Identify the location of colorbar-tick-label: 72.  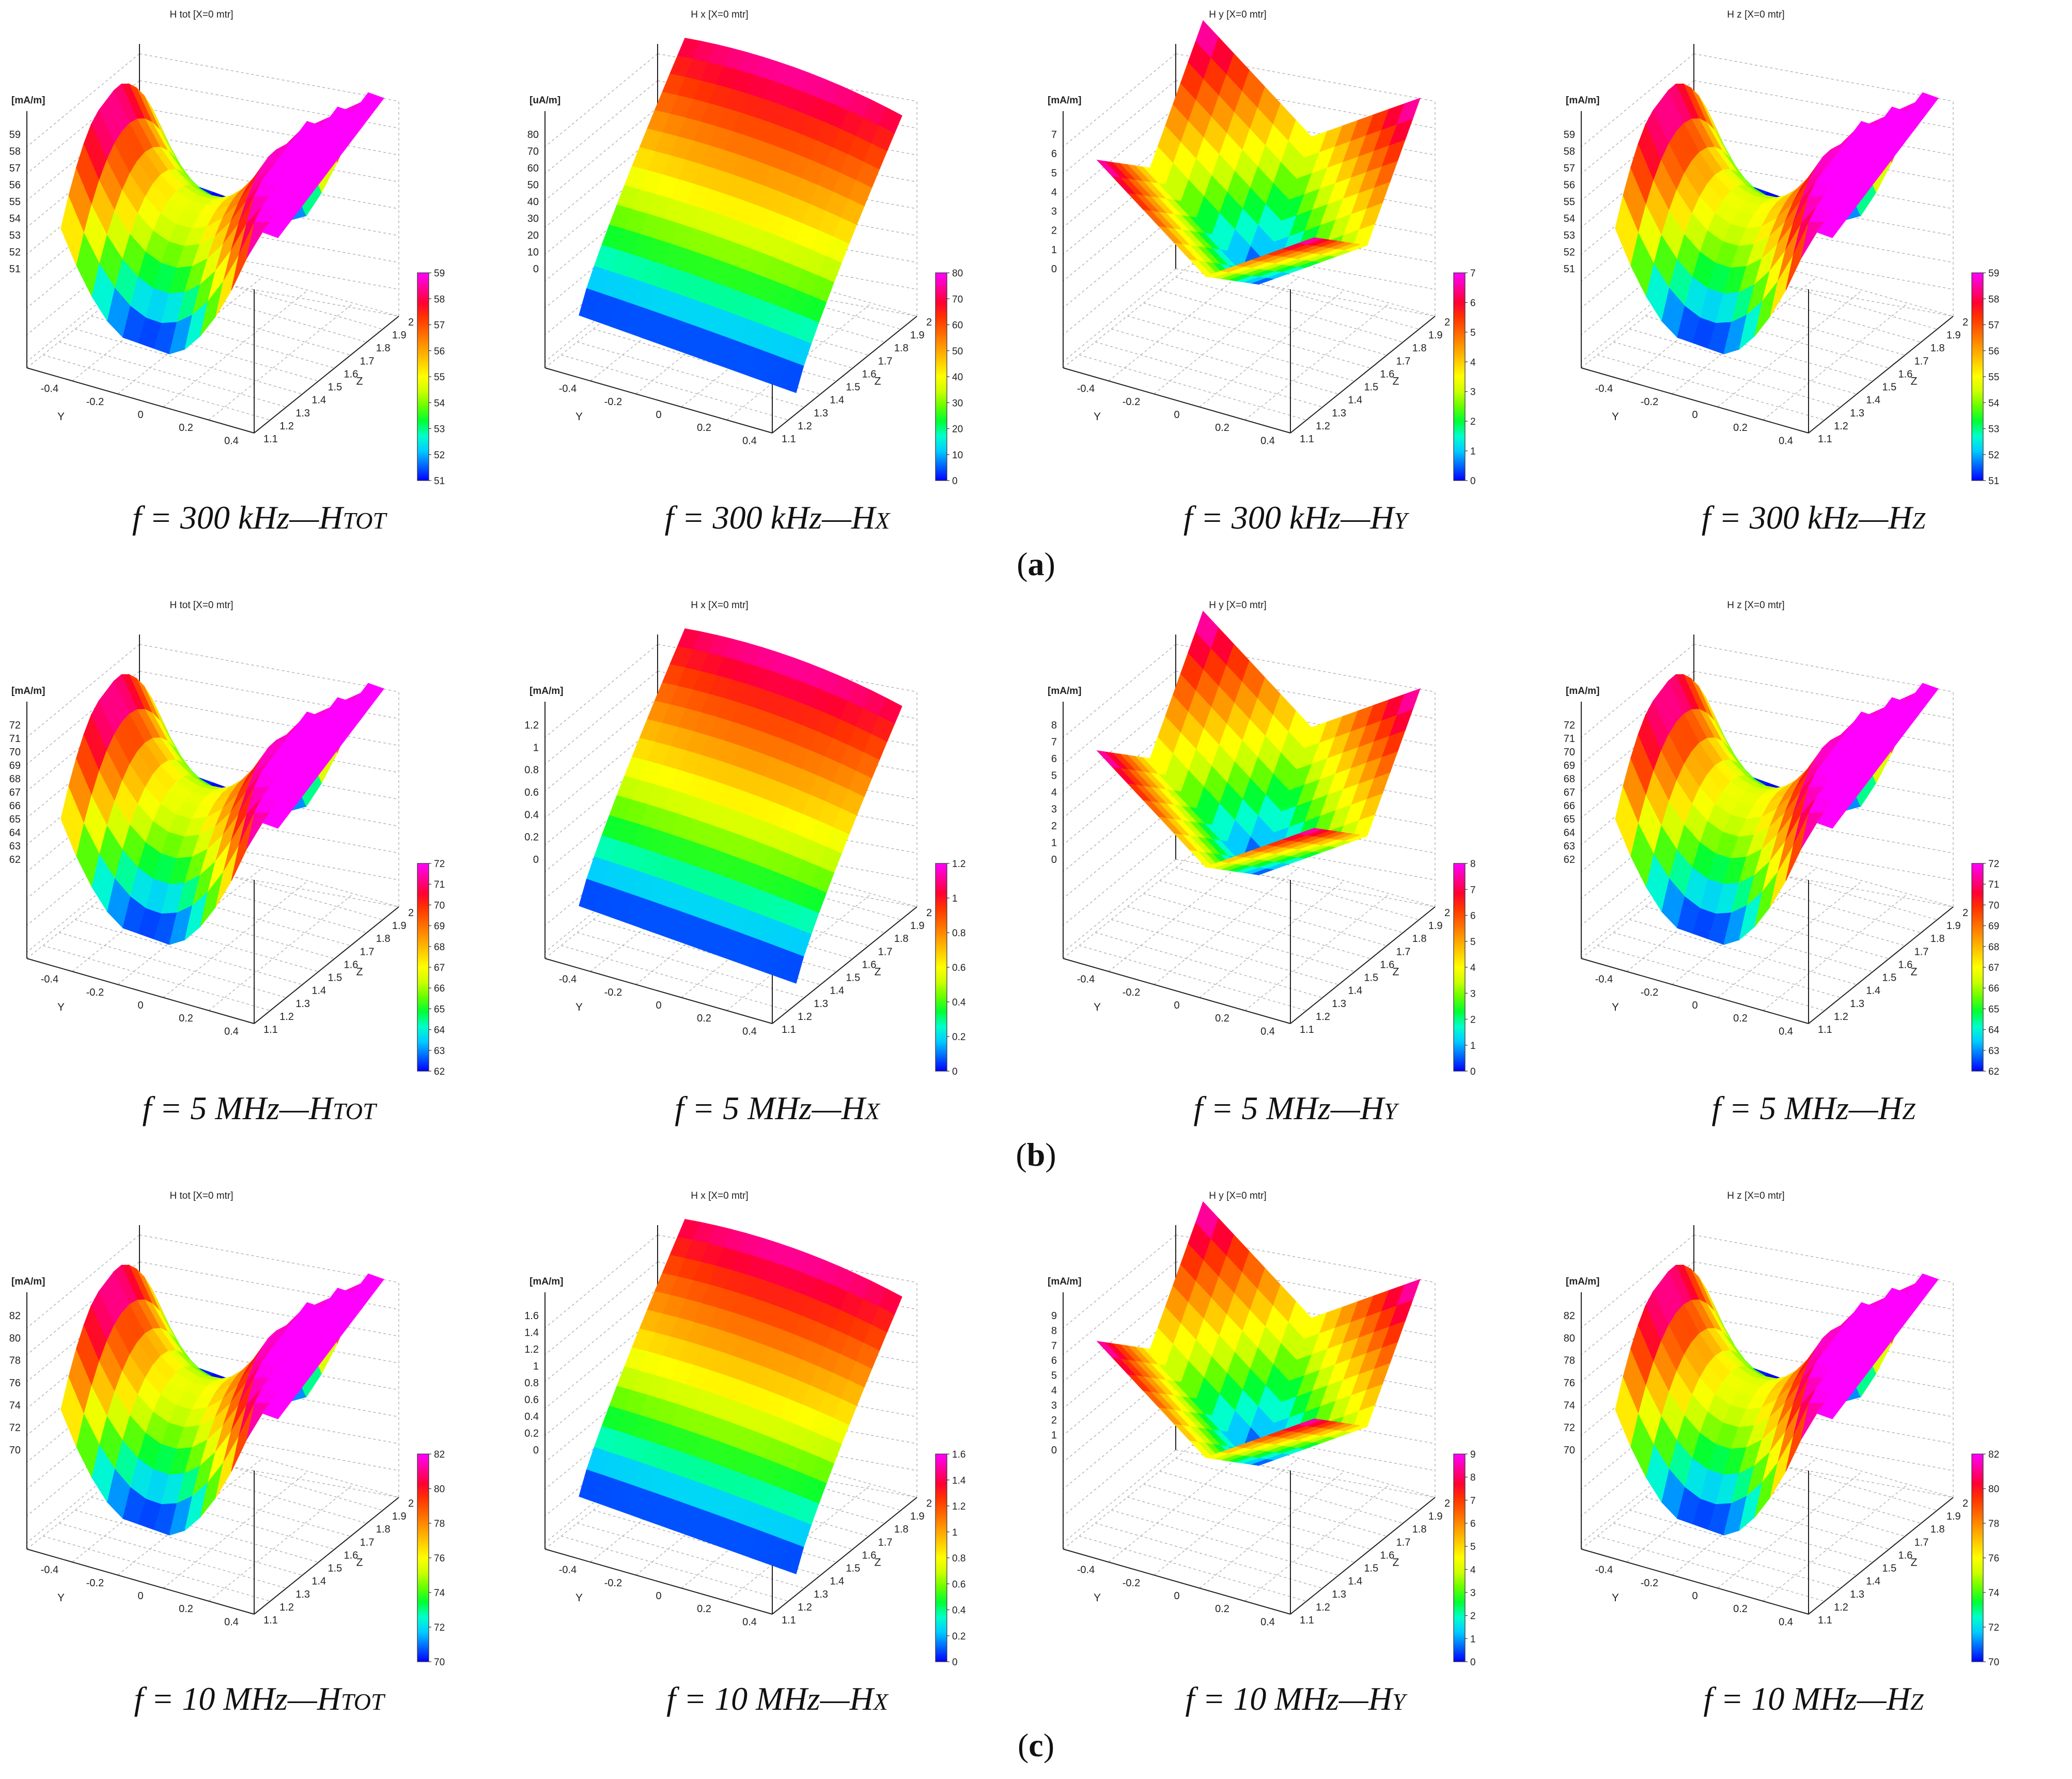
(1993, 864).